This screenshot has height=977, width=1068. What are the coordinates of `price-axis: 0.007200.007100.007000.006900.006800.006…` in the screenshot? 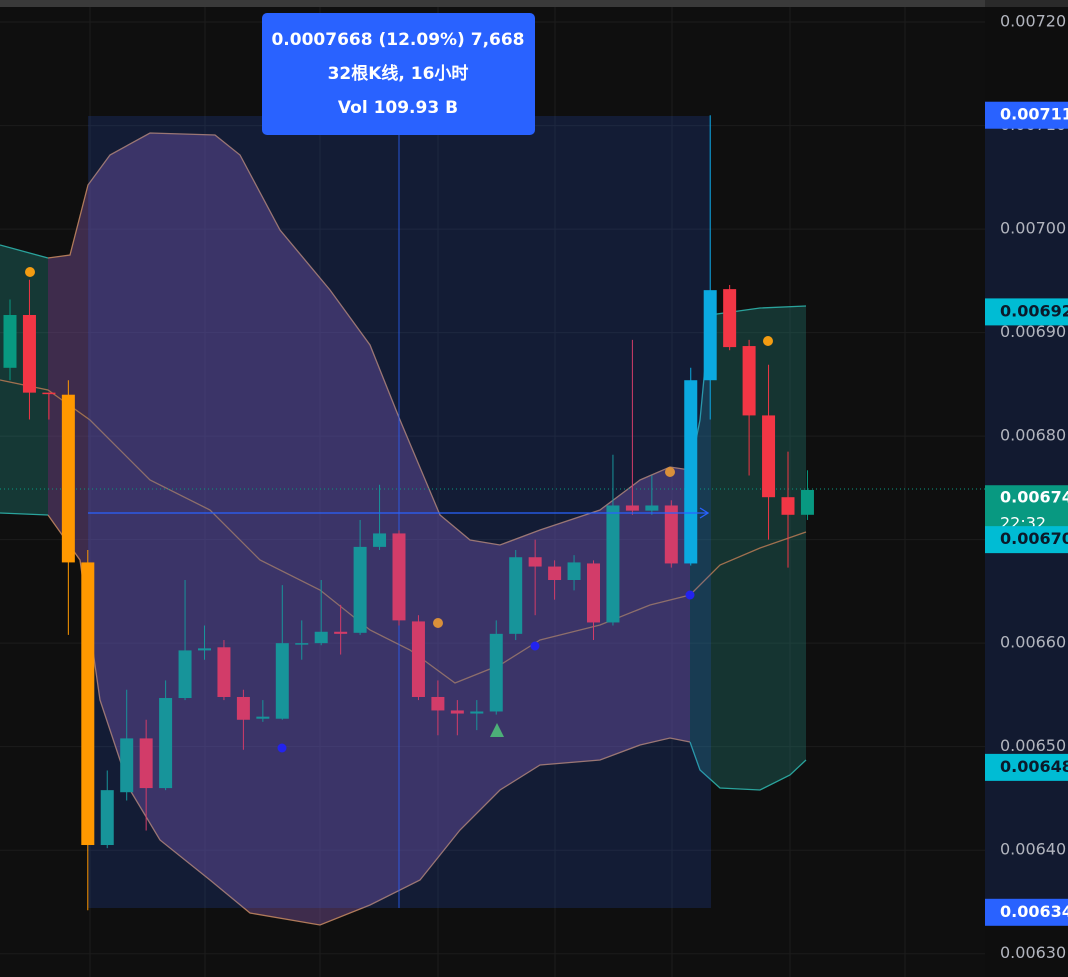 It's located at (1026, 488).